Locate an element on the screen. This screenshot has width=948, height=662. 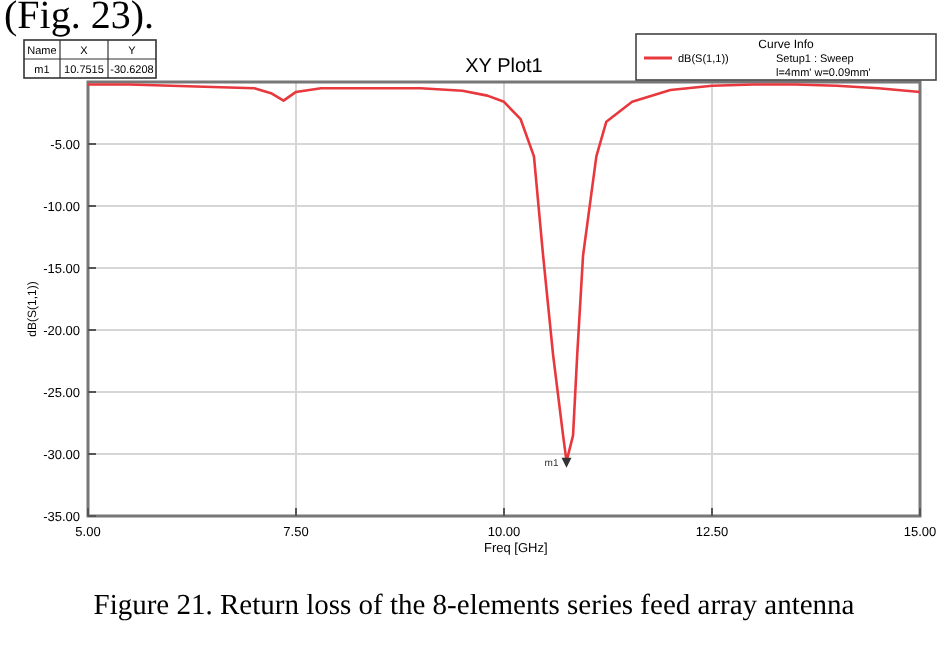
chart-title: XY Plot1 is located at coordinates (504, 67).